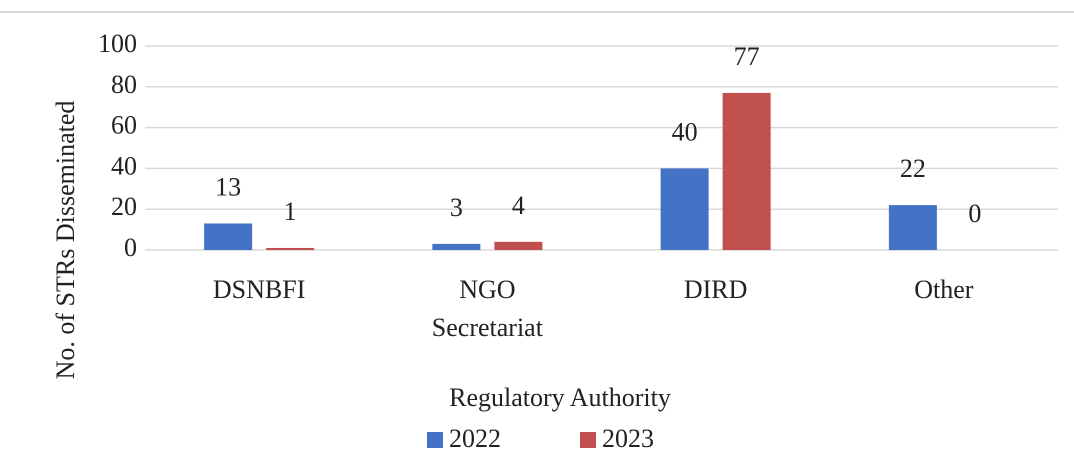 The width and height of the screenshot is (1074, 455). What do you see at coordinates (259, 289) in the screenshot?
I see `x-tick-label: DSNBFI` at bounding box center [259, 289].